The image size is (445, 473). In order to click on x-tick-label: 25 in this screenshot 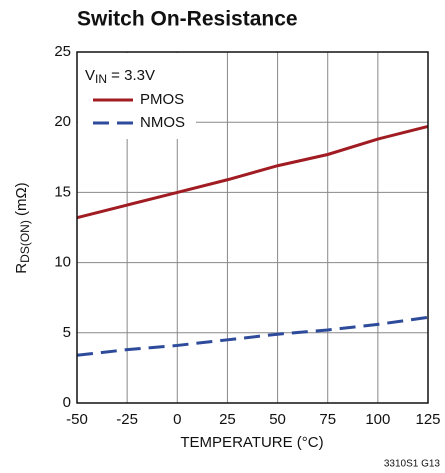, I will do `click(227, 419)`.